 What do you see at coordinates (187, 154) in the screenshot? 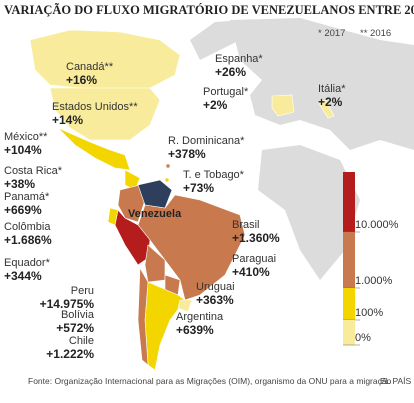
I see `place-value: +378%` at bounding box center [187, 154].